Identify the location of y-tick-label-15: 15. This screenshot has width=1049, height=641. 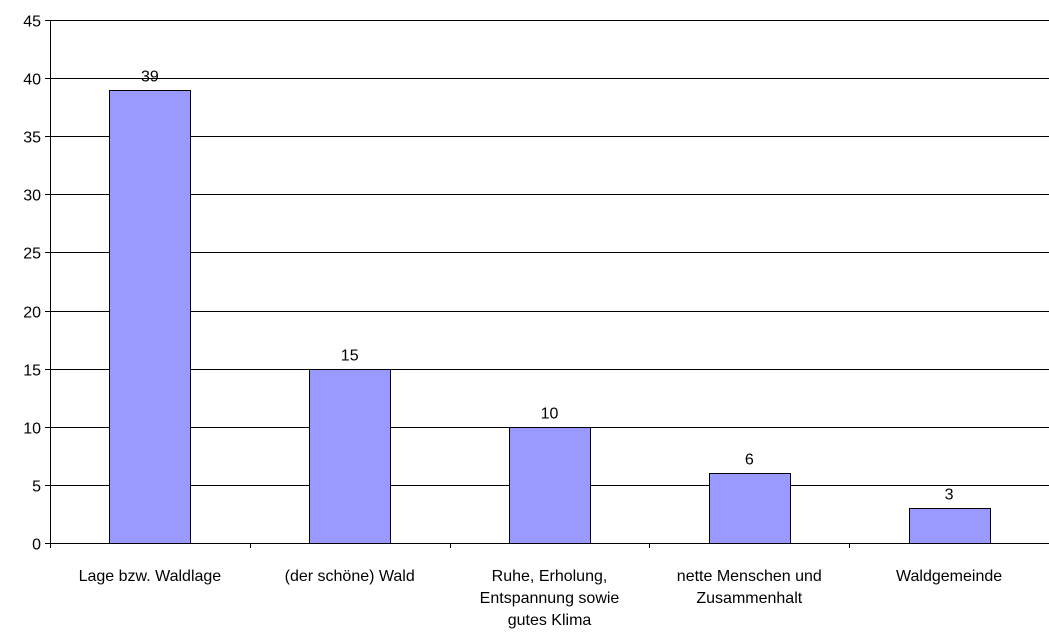
(32, 371).